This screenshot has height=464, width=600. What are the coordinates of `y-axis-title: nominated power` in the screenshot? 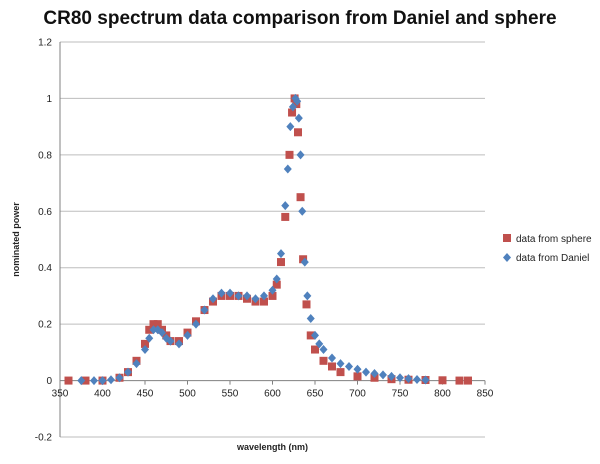 It's located at (16, 239).